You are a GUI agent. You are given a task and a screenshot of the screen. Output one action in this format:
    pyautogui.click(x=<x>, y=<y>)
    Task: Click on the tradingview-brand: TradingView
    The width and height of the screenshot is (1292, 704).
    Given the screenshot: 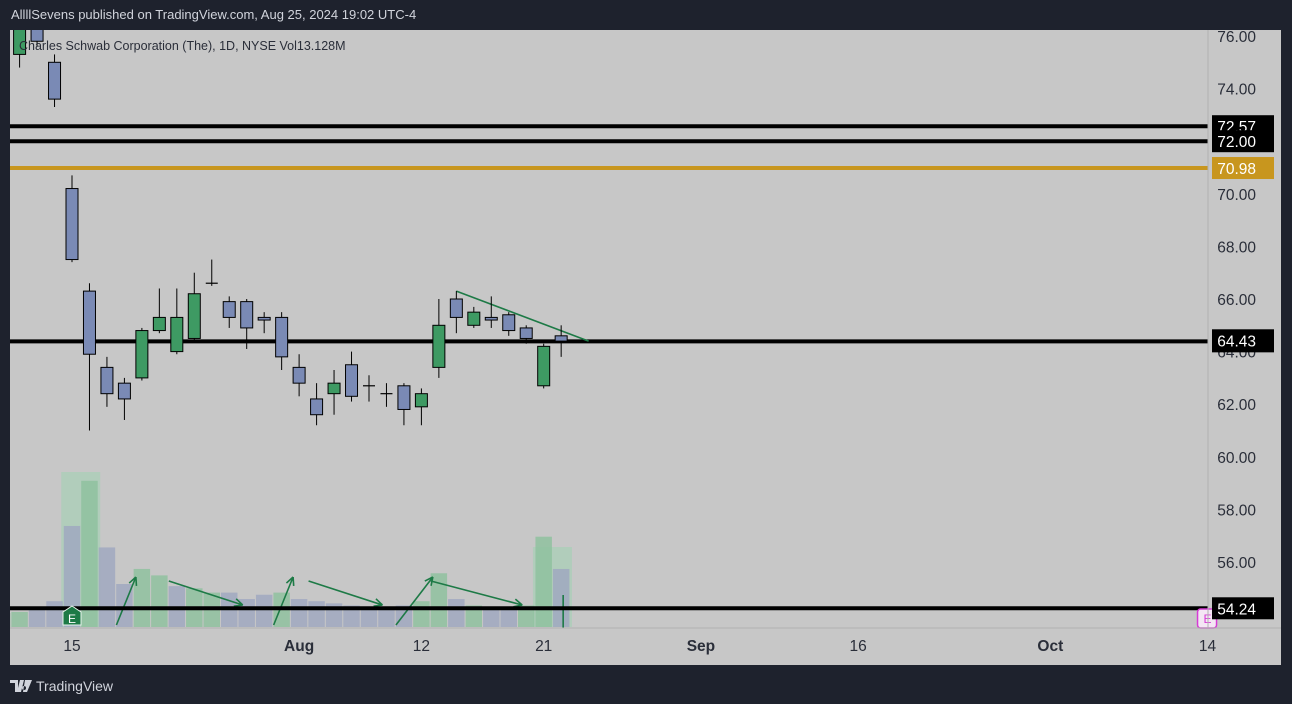 What is the action you would take?
    pyautogui.click(x=75, y=686)
    